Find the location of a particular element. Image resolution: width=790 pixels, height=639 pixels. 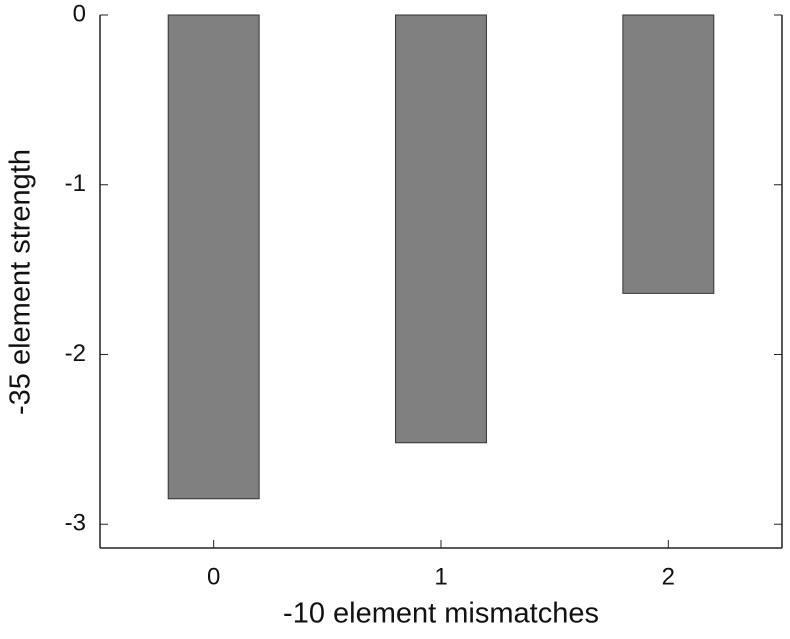

x-axis-label: -10 element mismatches is located at coordinates (441, 614).